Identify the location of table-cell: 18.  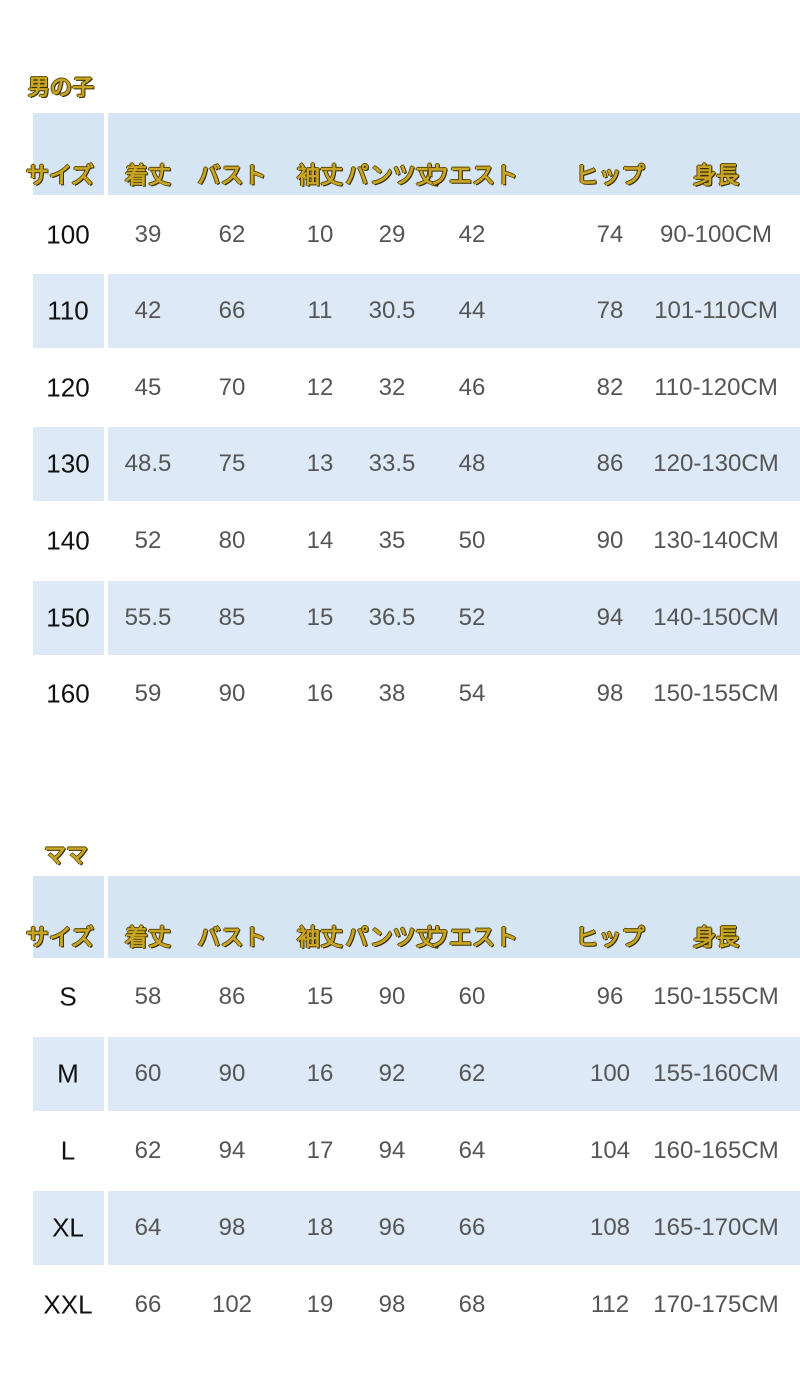
(320, 1227).